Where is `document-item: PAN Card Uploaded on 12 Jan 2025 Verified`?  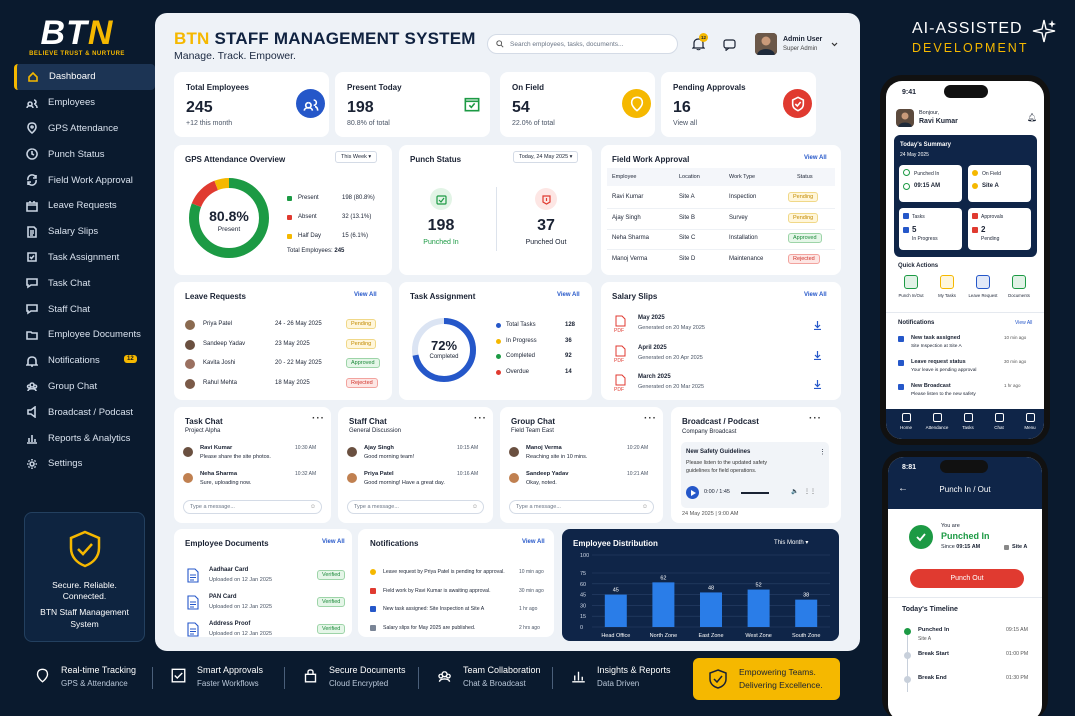 document-item: PAN Card Uploaded on 12 Jan 2025 Verified is located at coordinates (263, 605).